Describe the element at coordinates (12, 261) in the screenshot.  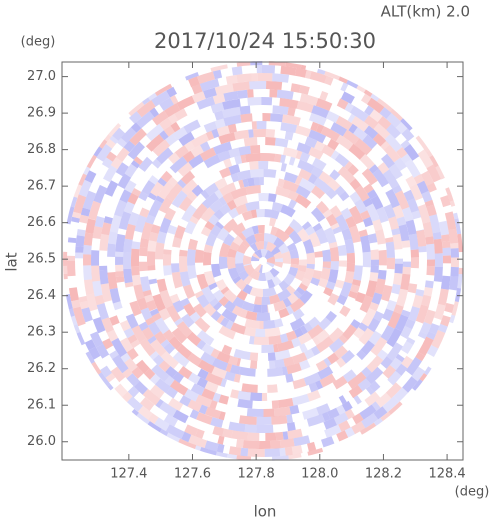
I see `y-axis-label: lat` at that location.